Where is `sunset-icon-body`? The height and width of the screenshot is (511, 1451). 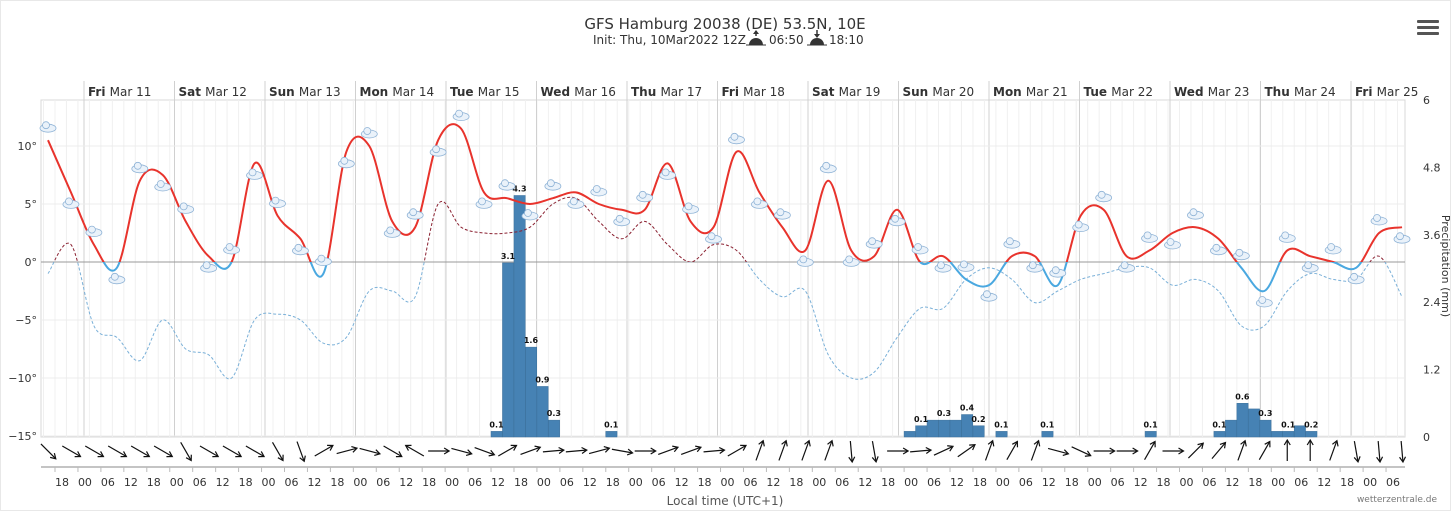
sunset-icon-body is located at coordinates (817, 41).